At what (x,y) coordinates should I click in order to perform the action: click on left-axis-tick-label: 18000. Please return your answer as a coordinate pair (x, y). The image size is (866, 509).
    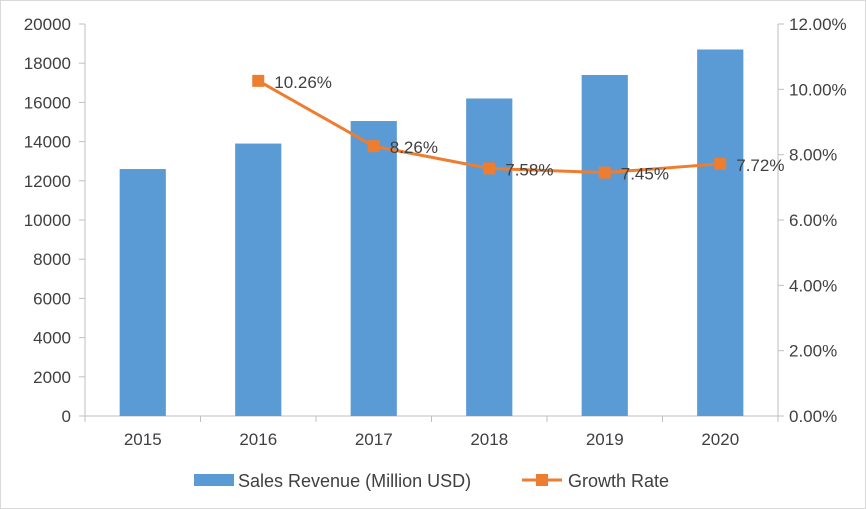
    Looking at the image, I should click on (47, 63).